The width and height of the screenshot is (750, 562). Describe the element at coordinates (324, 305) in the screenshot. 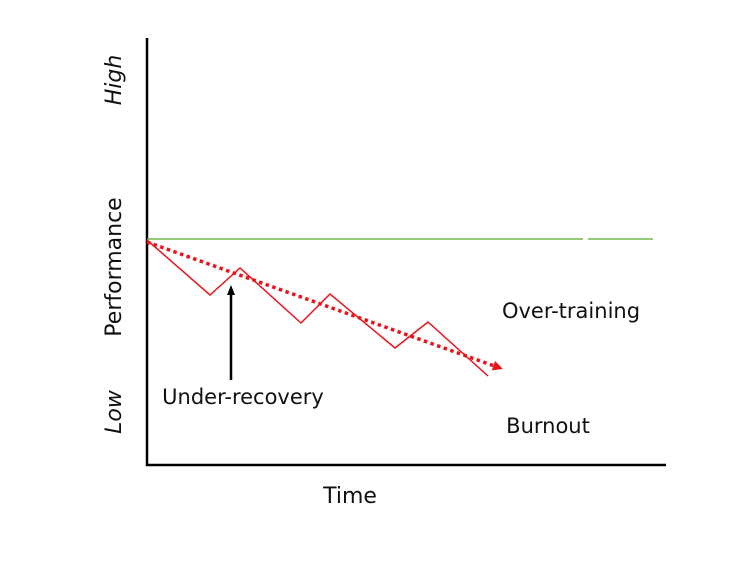

I see `performance-trend-arrow` at that location.